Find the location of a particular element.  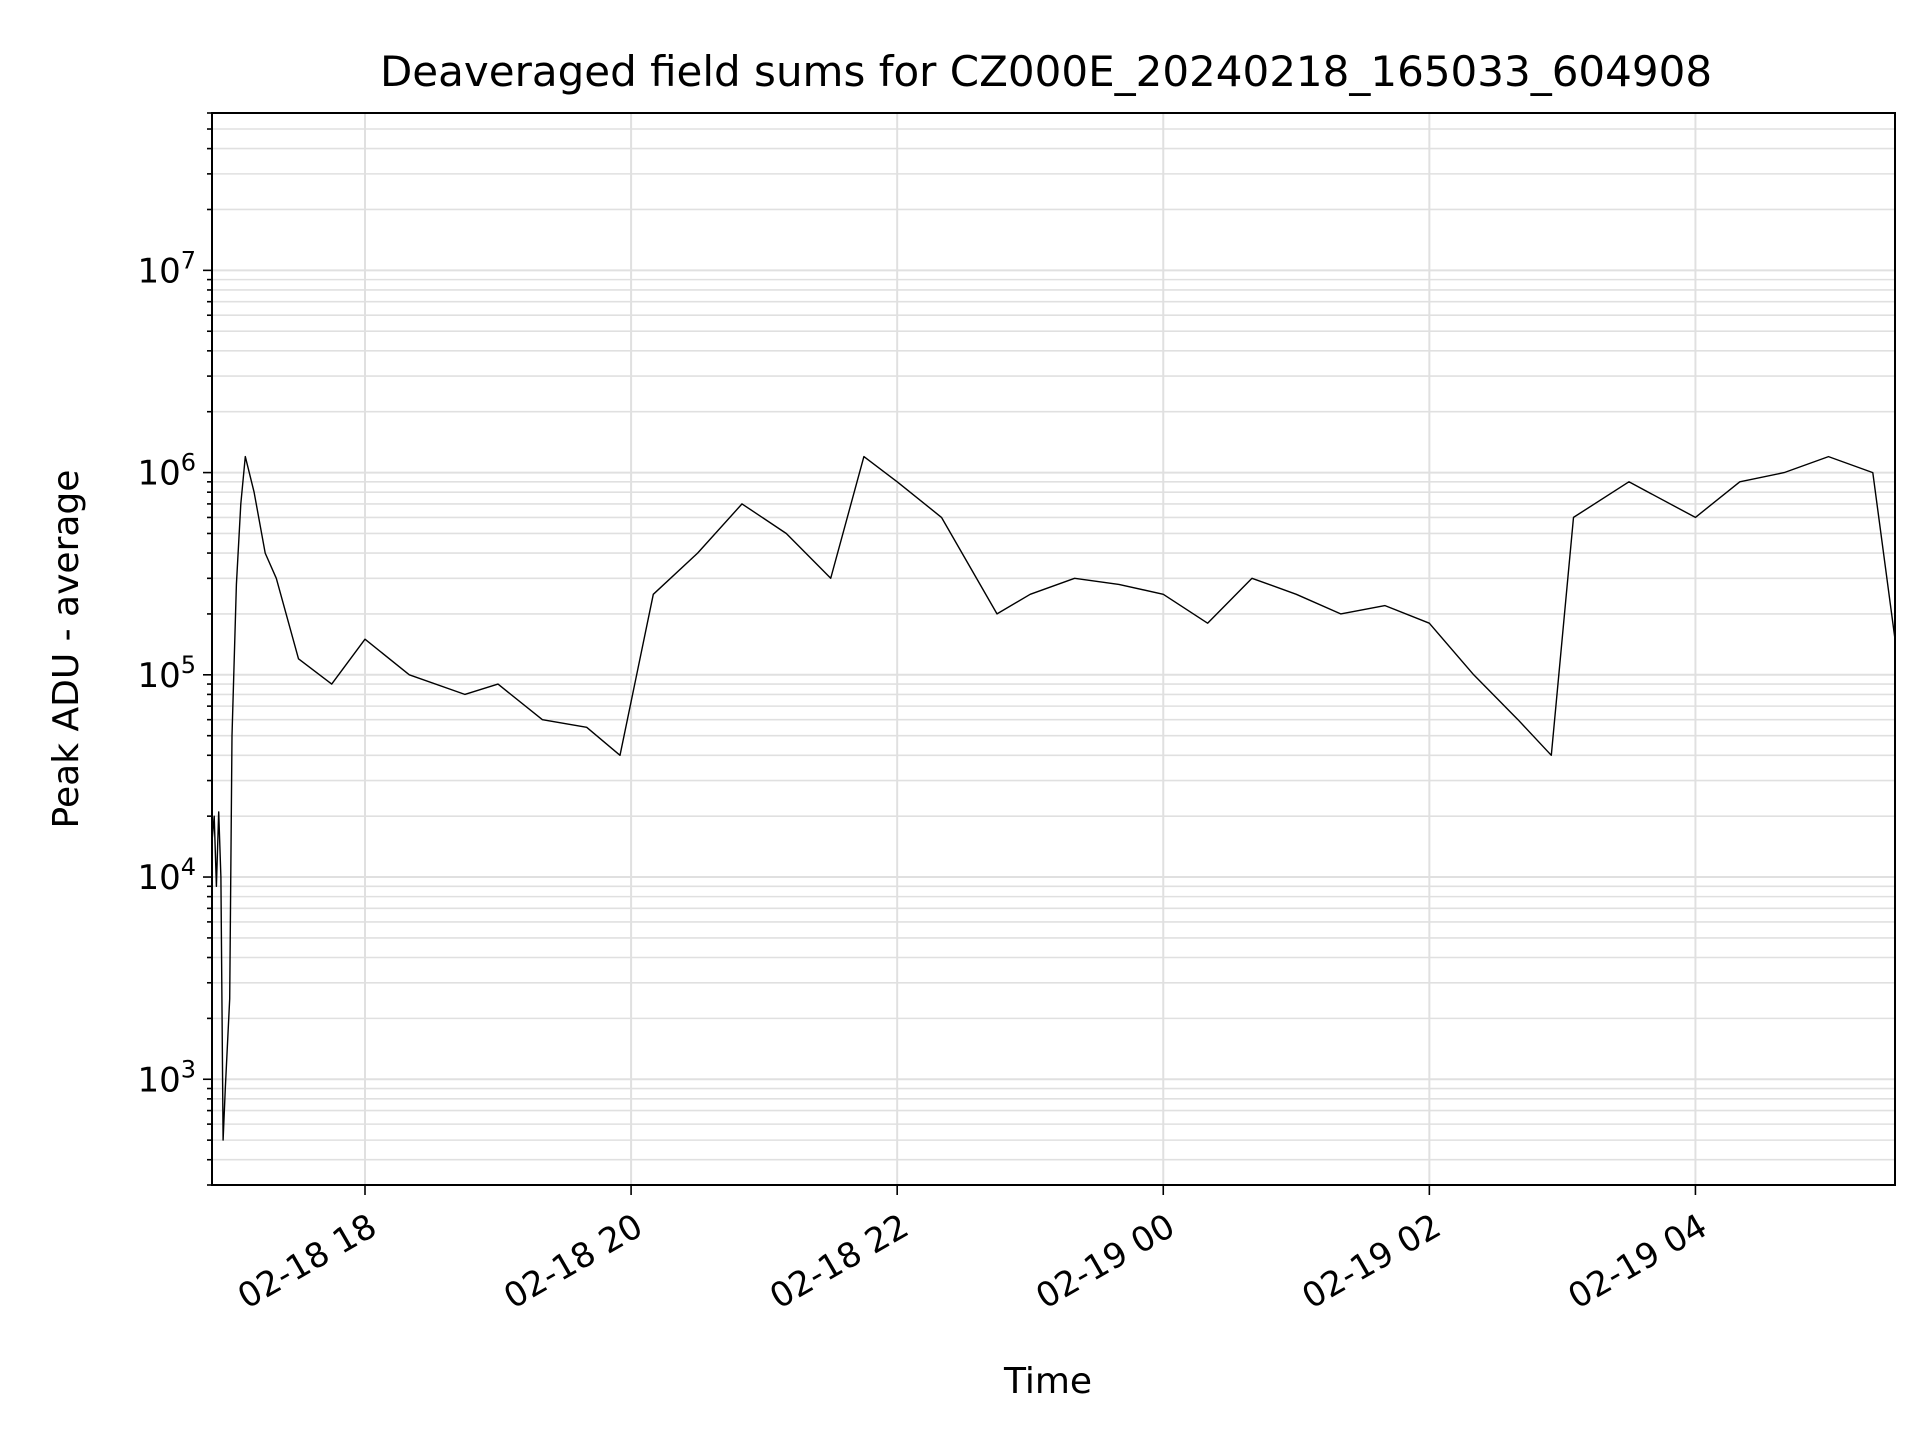

y-tick-label: 10⁷ is located at coordinates (166, 268).